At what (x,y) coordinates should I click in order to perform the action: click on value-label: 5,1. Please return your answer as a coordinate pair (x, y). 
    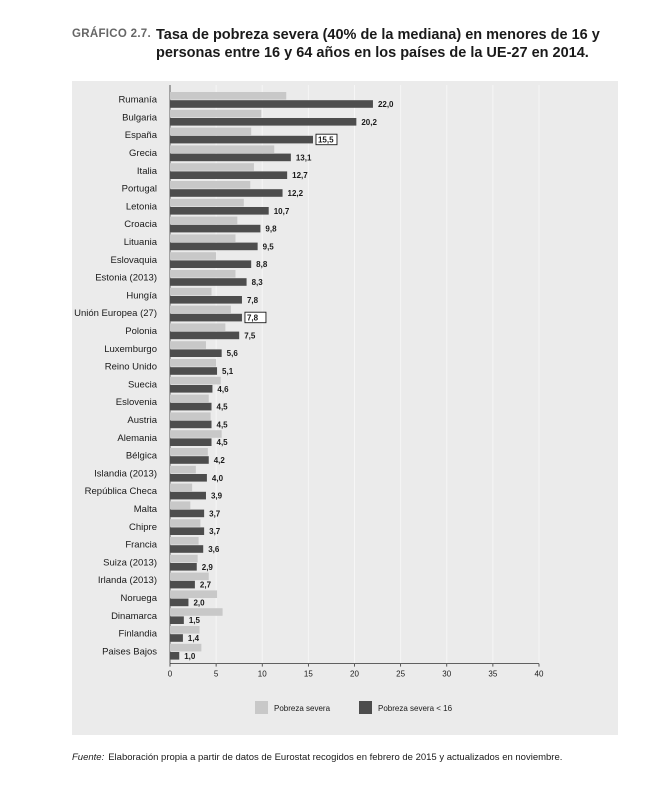
    Looking at the image, I should click on (228, 371).